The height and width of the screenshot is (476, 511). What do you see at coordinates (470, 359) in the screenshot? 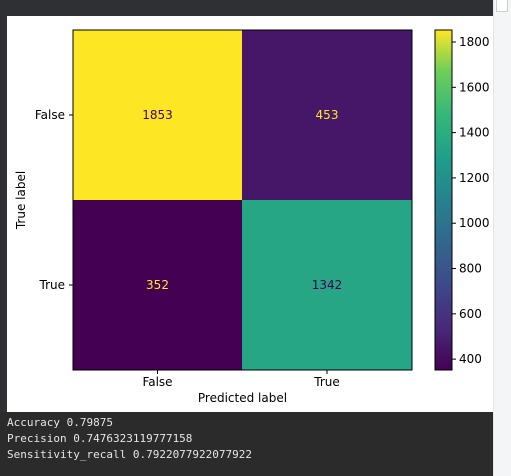
I see `colorbar-tick-label-400: 400` at bounding box center [470, 359].